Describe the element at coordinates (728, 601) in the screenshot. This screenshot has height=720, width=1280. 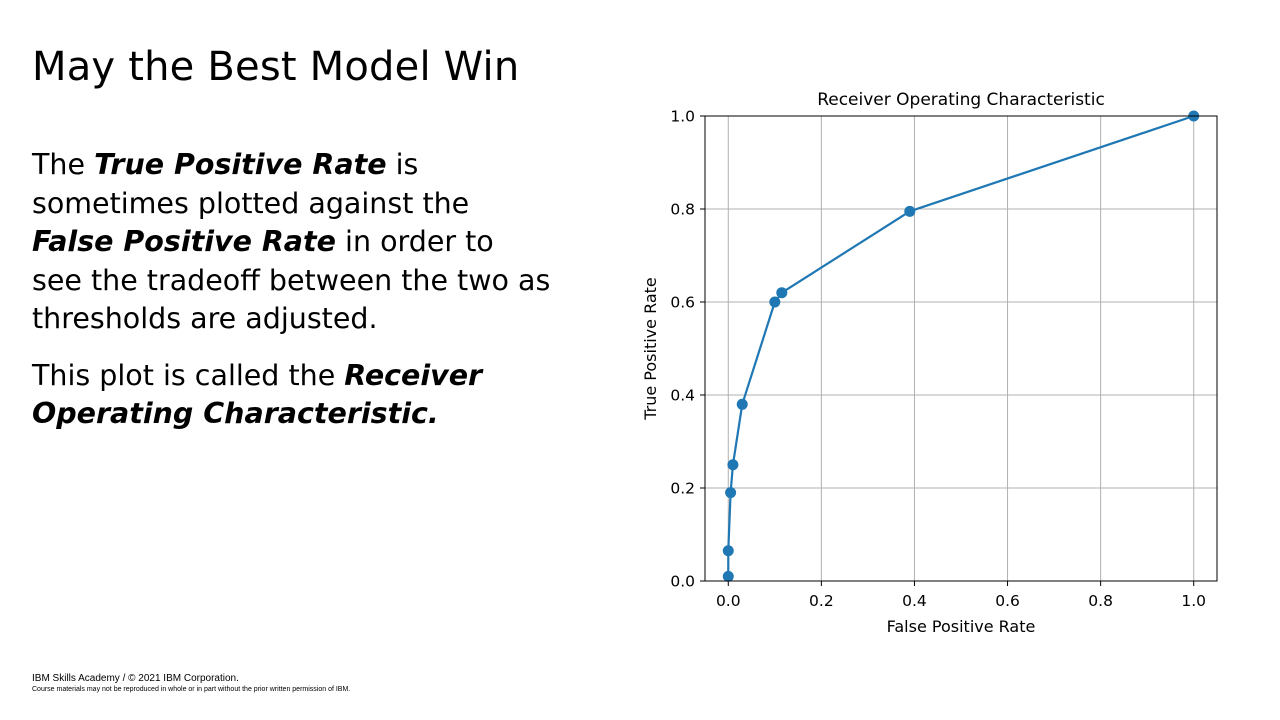
I see `x-tick-label: 0.0` at that location.